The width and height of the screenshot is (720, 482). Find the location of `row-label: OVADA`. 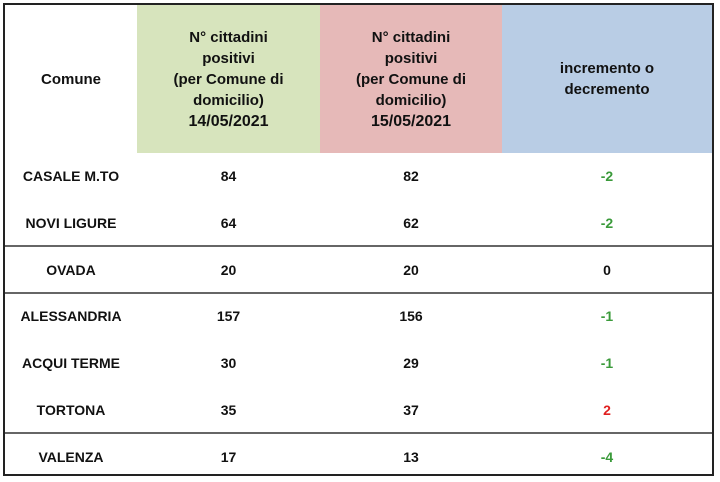

row-label: OVADA is located at coordinates (71, 269).